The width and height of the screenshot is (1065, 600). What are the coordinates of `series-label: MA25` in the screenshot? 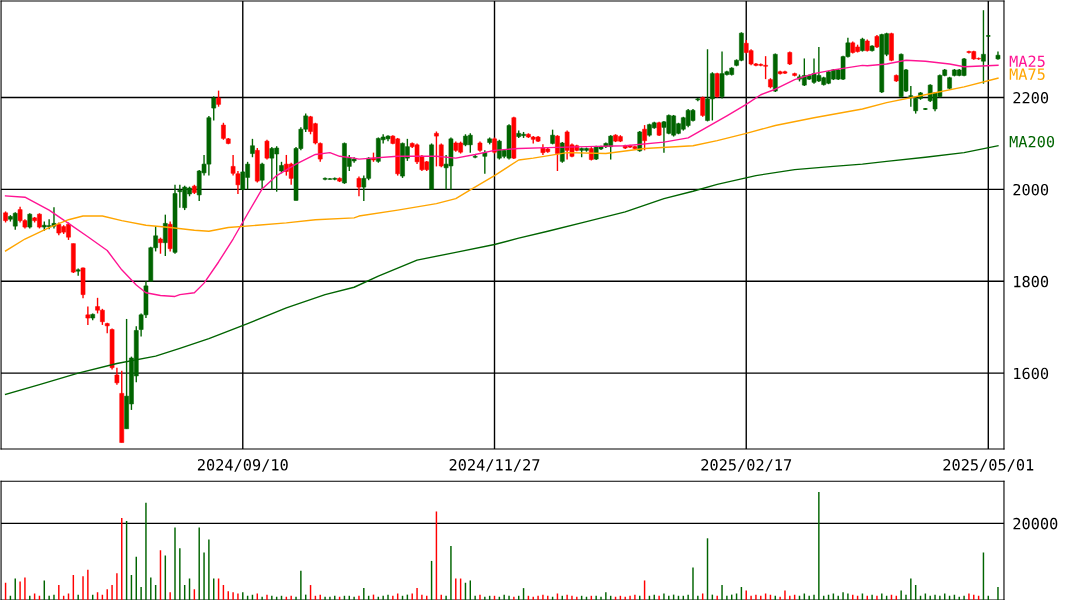 It's located at (1027, 61).